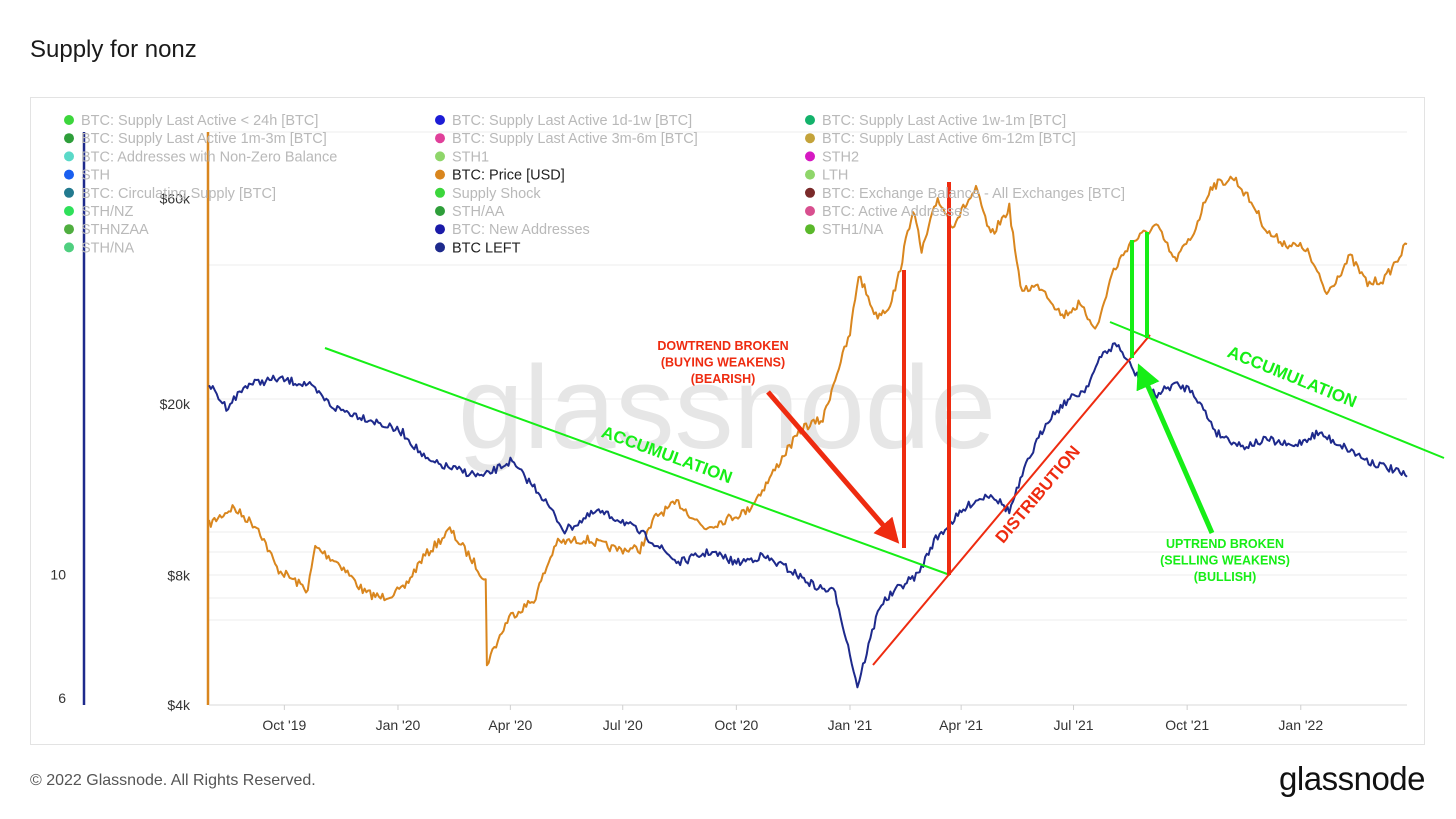  I want to click on x-axis-tick-label: Jan '22, so click(1300, 725).